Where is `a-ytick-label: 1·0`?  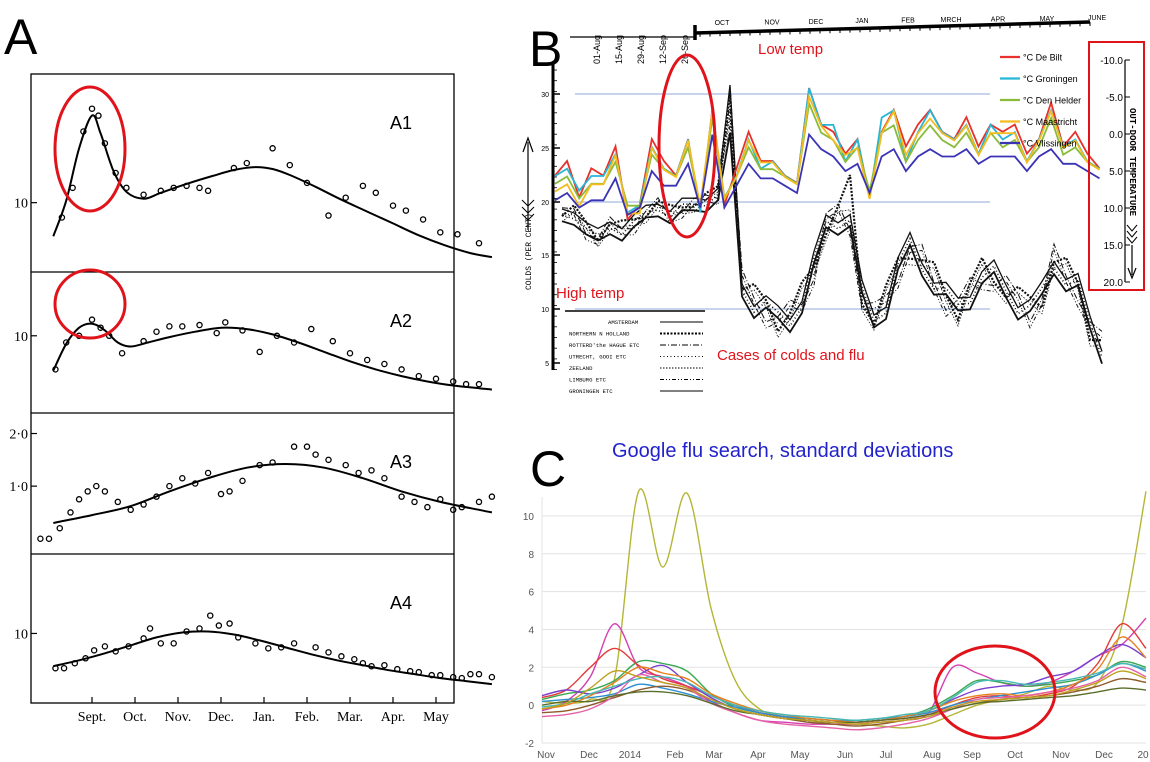 a-ytick-label: 1·0 is located at coordinates (18, 487).